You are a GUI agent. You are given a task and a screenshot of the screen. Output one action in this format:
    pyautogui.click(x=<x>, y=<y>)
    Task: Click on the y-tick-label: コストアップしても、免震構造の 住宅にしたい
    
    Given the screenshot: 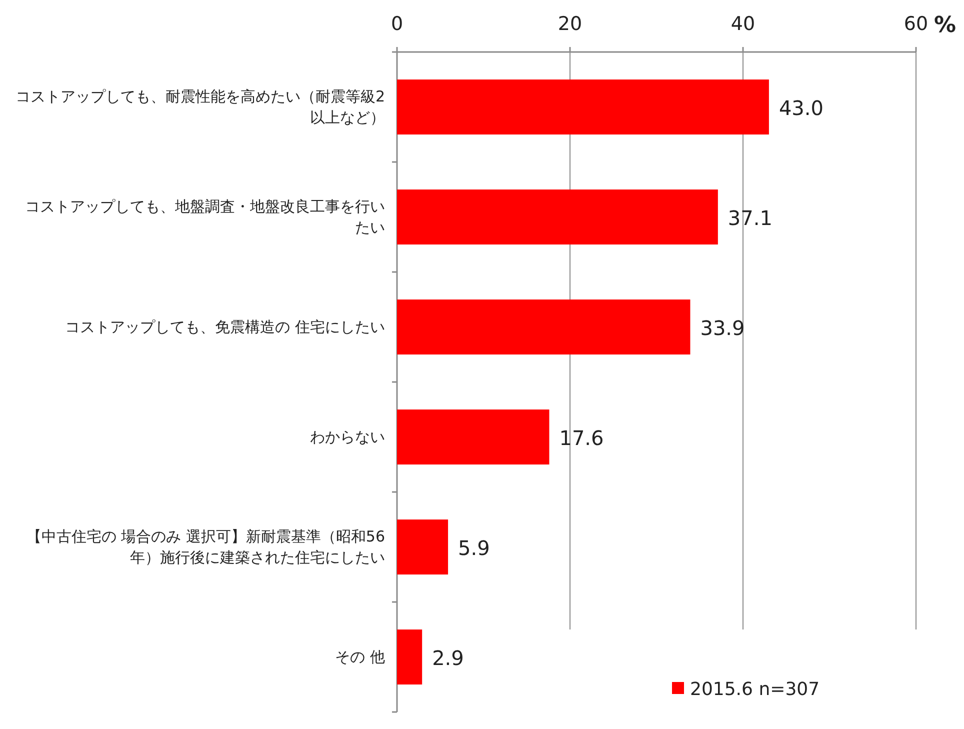 What is the action you would take?
    pyautogui.click(x=225, y=327)
    